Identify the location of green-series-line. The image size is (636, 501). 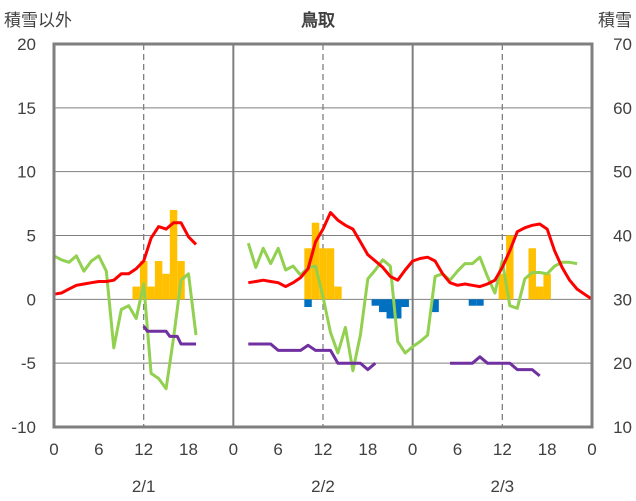
(125, 322).